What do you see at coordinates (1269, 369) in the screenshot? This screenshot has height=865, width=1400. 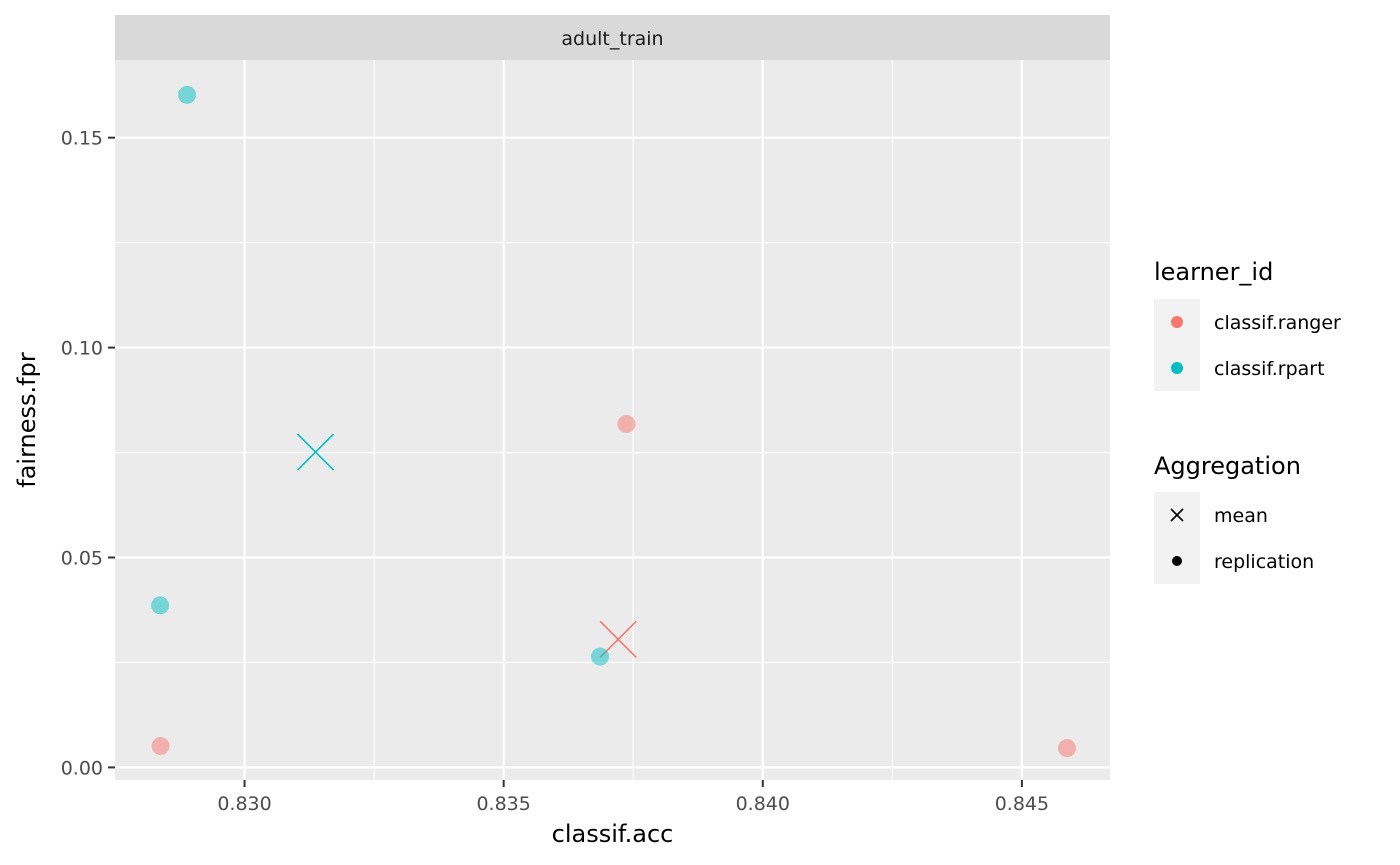 I see `legend-label-rpart: classif.rpart` at bounding box center [1269, 369].